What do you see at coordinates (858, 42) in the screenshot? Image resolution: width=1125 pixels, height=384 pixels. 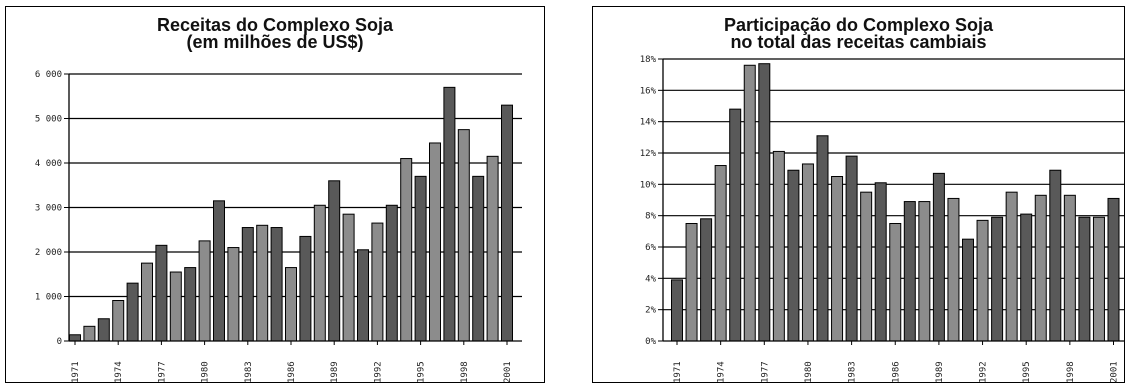 I see `share-chart-subtitle: no total das receitas cambiais` at bounding box center [858, 42].